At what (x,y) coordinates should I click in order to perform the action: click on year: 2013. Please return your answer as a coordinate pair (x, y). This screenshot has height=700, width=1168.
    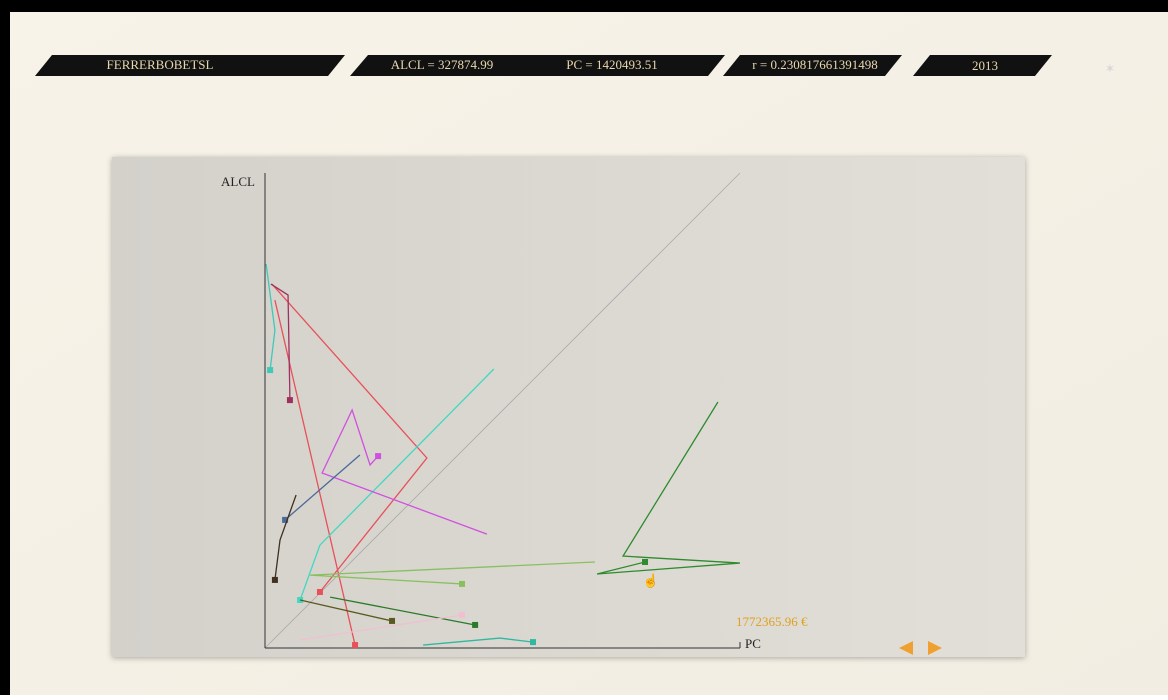
    Looking at the image, I should click on (985, 65).